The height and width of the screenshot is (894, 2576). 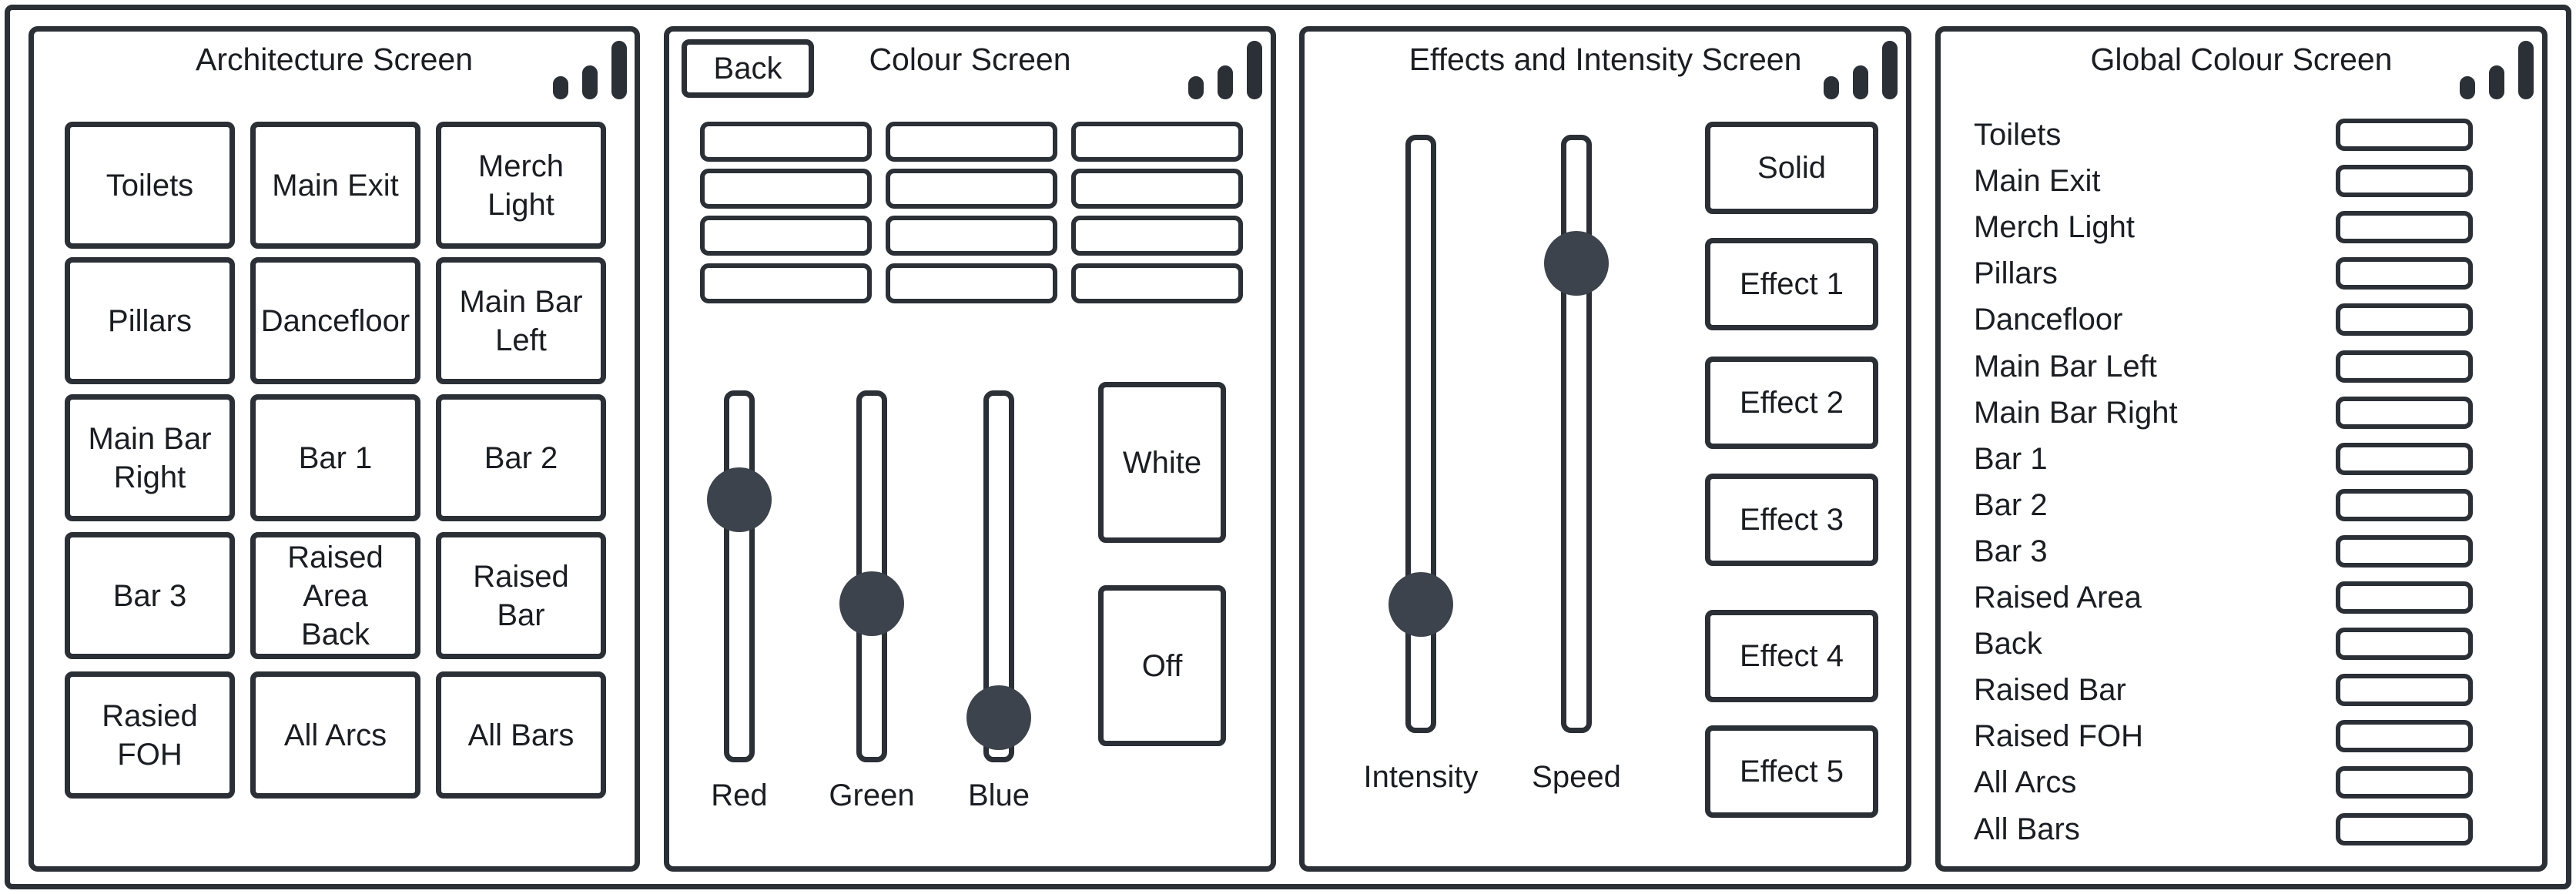 What do you see at coordinates (1605, 60) in the screenshot?
I see `effects-title: Effects and Intensity Screen` at bounding box center [1605, 60].